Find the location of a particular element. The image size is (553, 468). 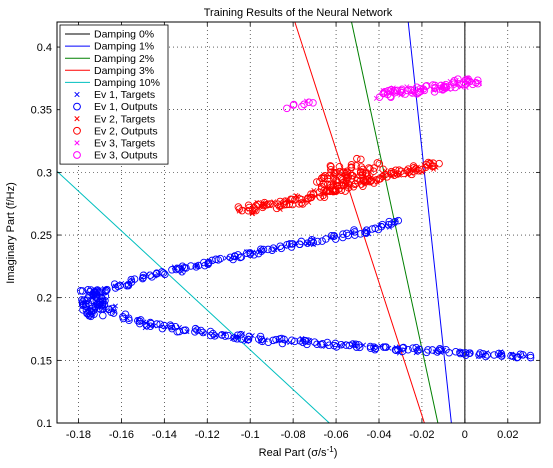

legend-entry-label: Ev 2, Targets is located at coordinates (124, 119).